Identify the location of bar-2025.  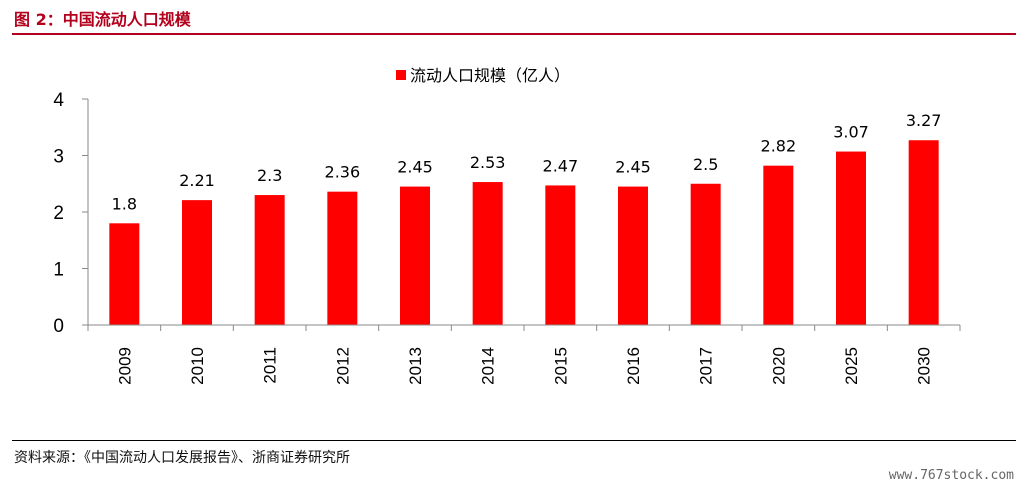
(851, 238).